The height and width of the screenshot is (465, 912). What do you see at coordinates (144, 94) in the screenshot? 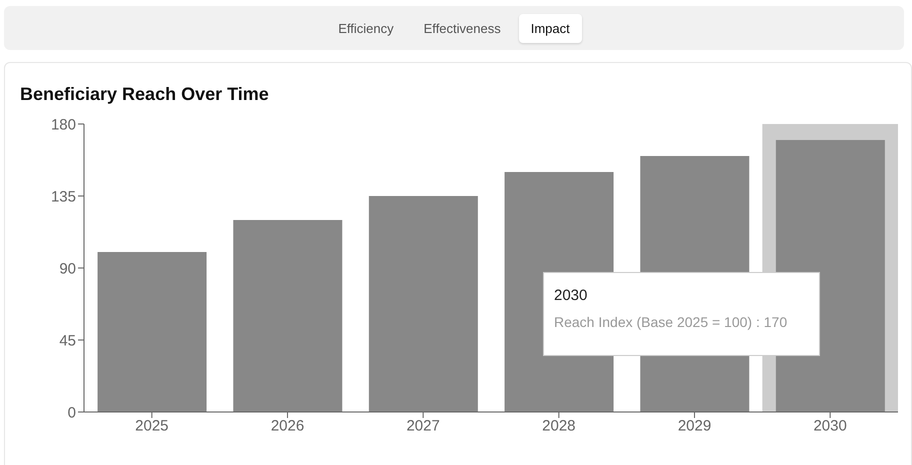
I see `chart-title: Beneficiary Reach Over Time` at bounding box center [144, 94].